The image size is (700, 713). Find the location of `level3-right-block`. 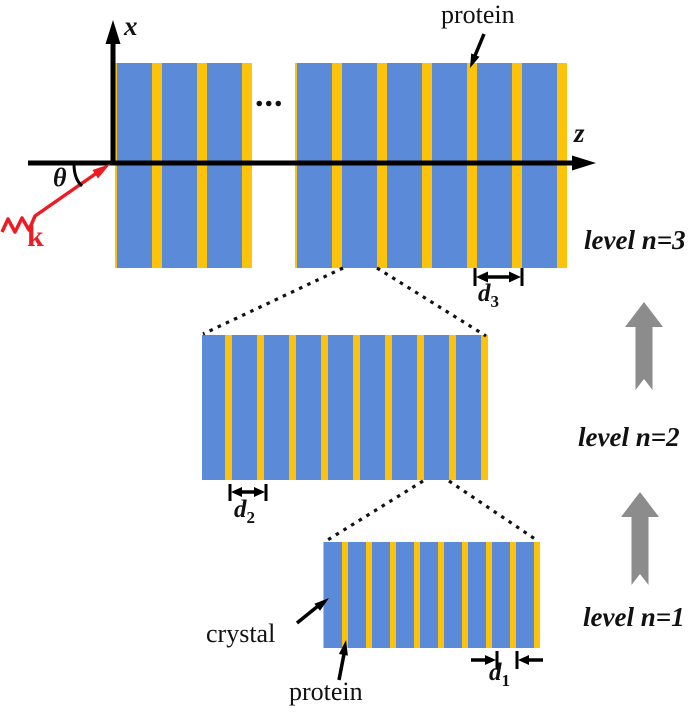

level3-right-block is located at coordinates (431, 165).